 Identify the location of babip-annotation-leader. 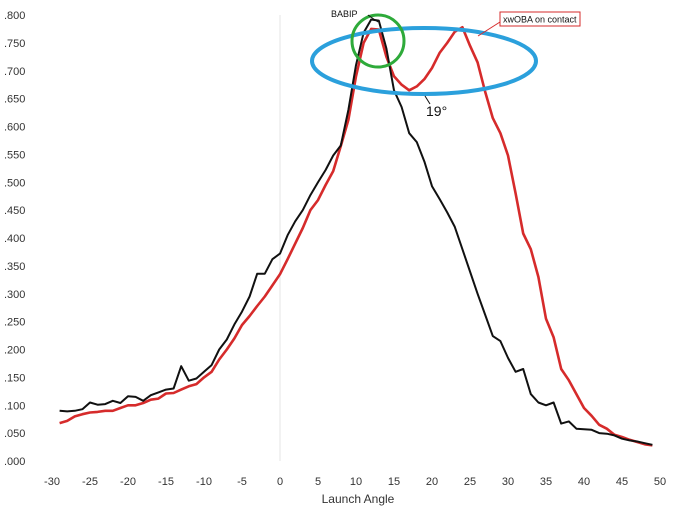
(373, 18).